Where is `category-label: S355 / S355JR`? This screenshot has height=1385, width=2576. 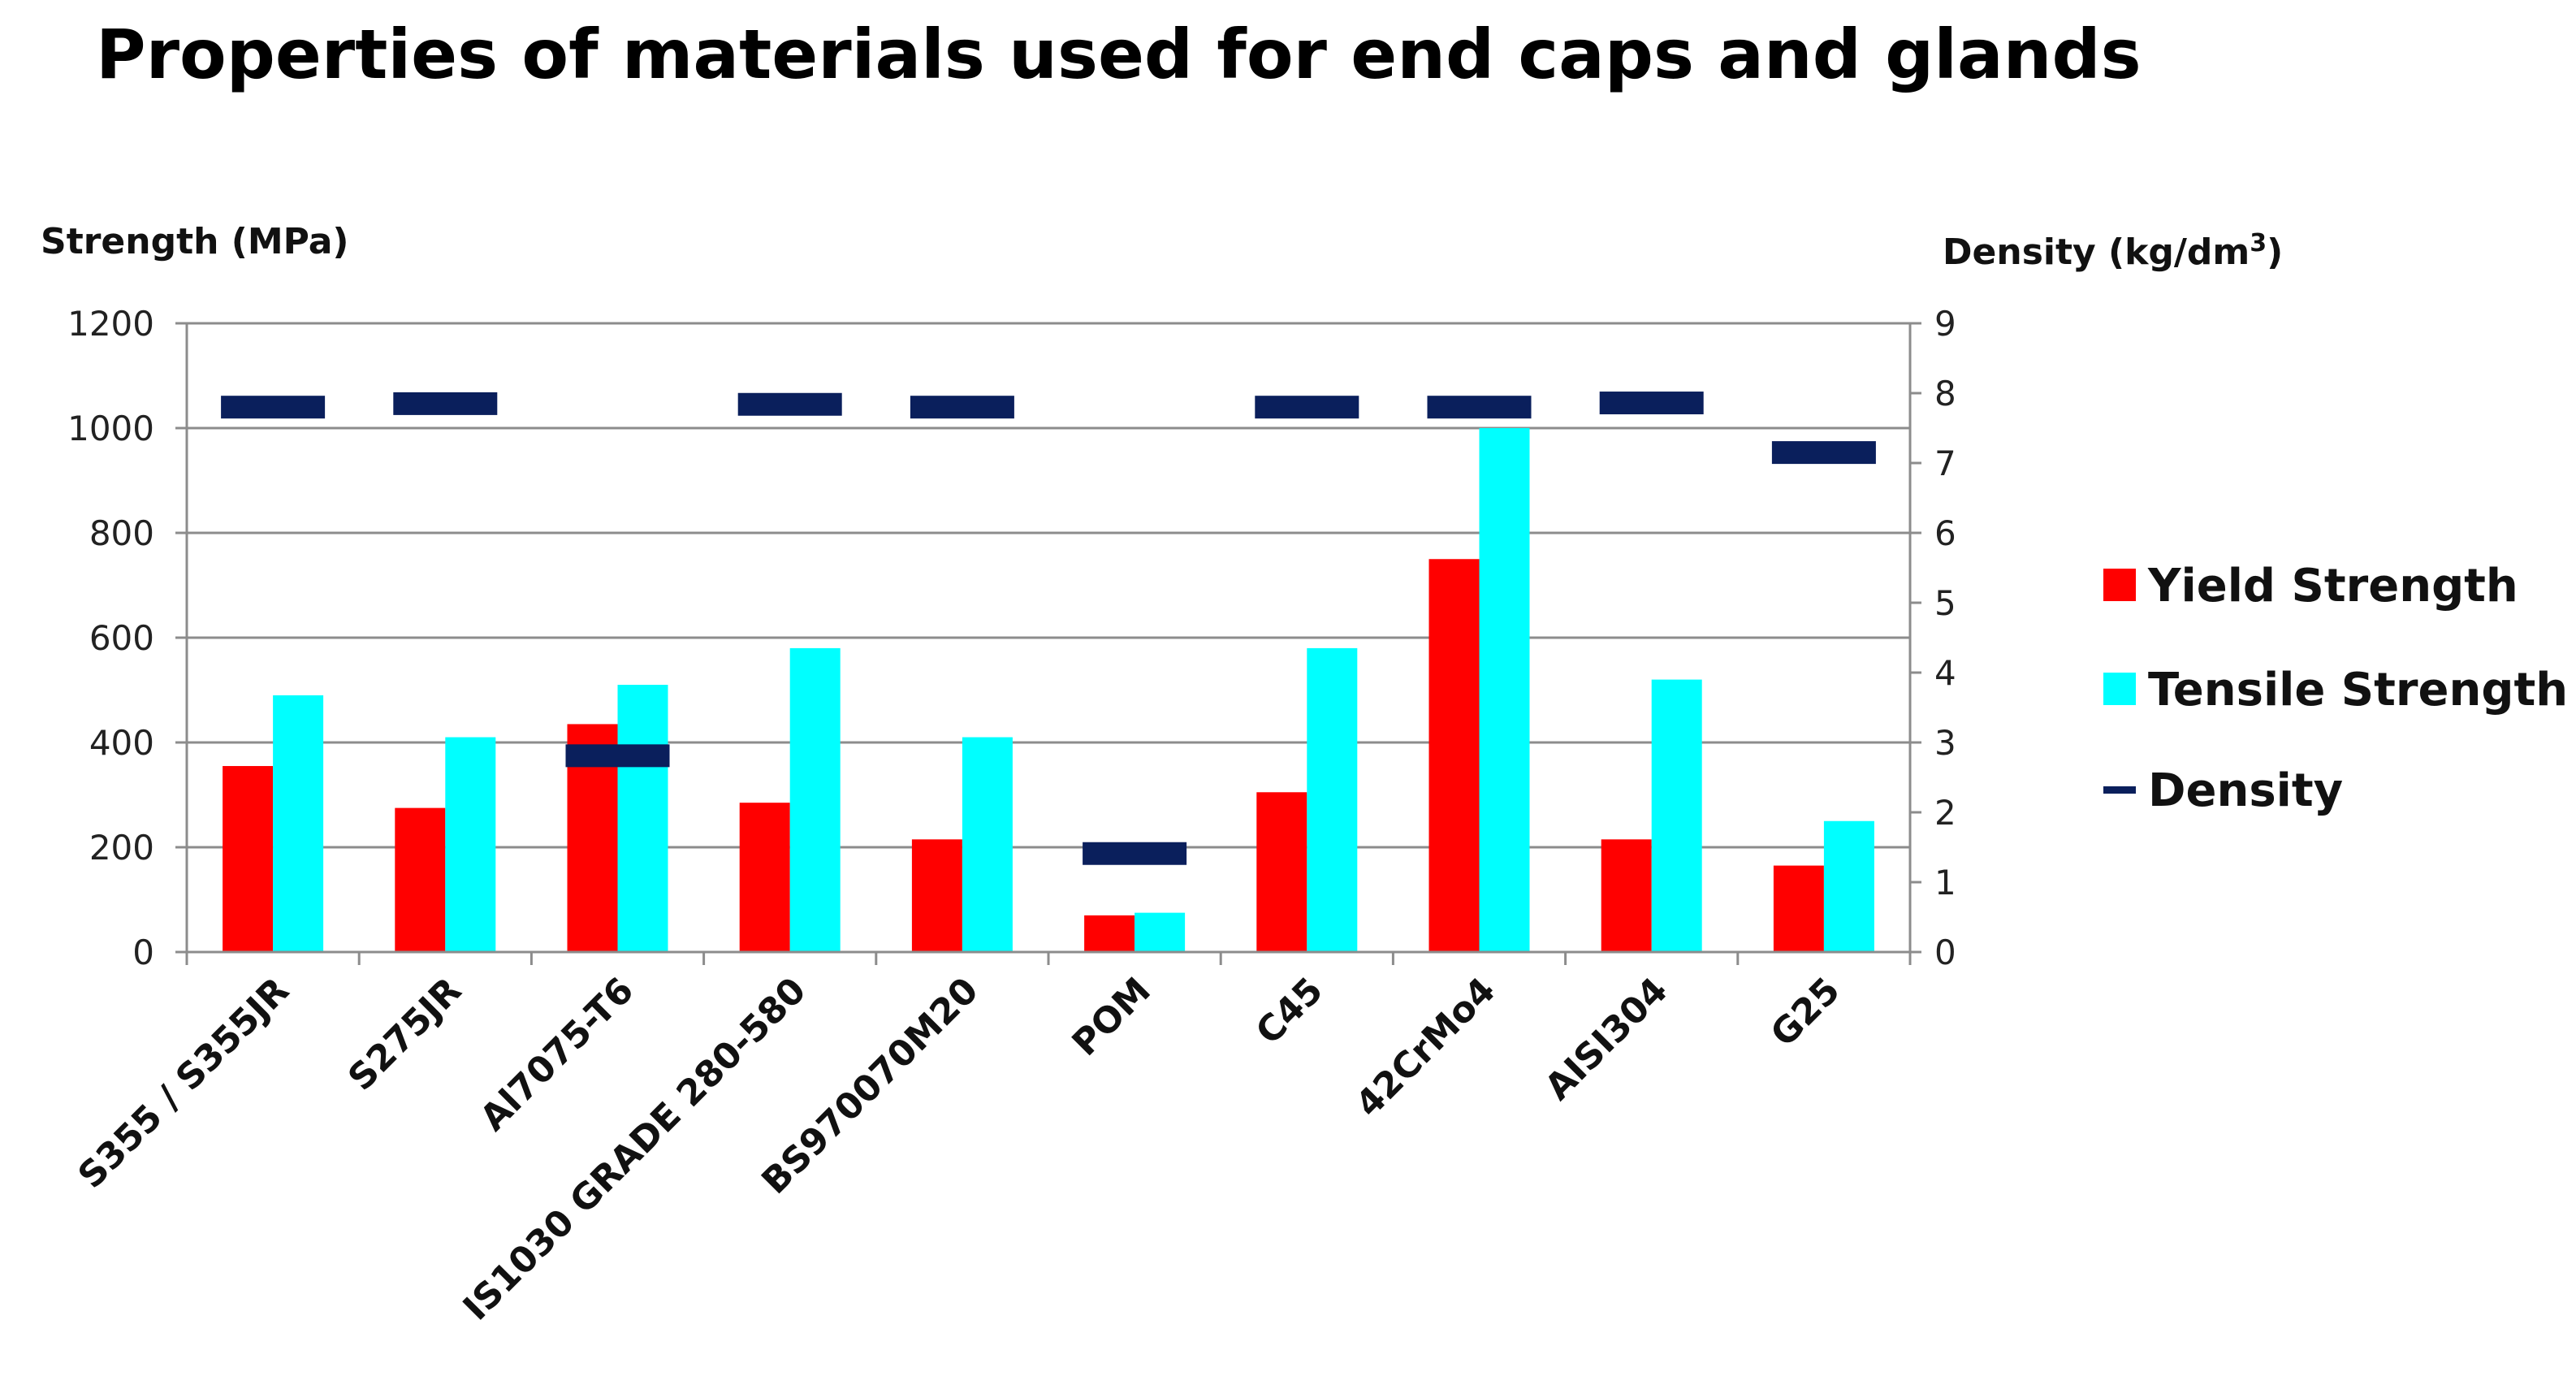 category-label: S355 / S355JR is located at coordinates (184, 1083).